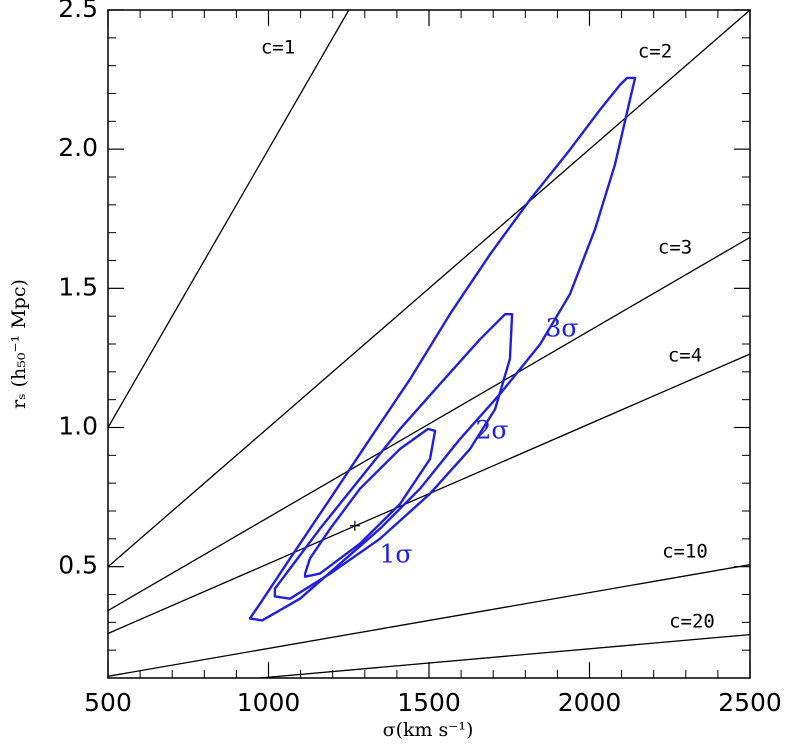  I want to click on x-tick-label: 1500, so click(429, 702).